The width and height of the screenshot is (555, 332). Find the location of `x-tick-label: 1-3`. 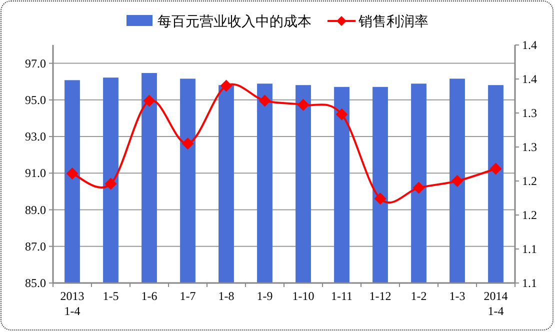

x-tick-label: 1-3 is located at coordinates (457, 296).